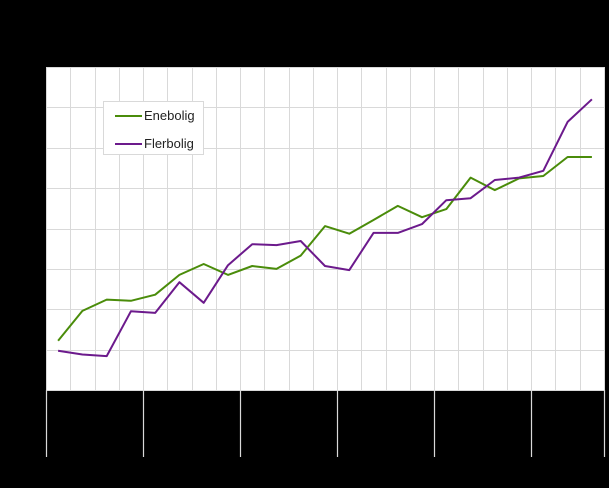  I want to click on legend-item-flerbolig: Flerbolig, so click(154, 144).